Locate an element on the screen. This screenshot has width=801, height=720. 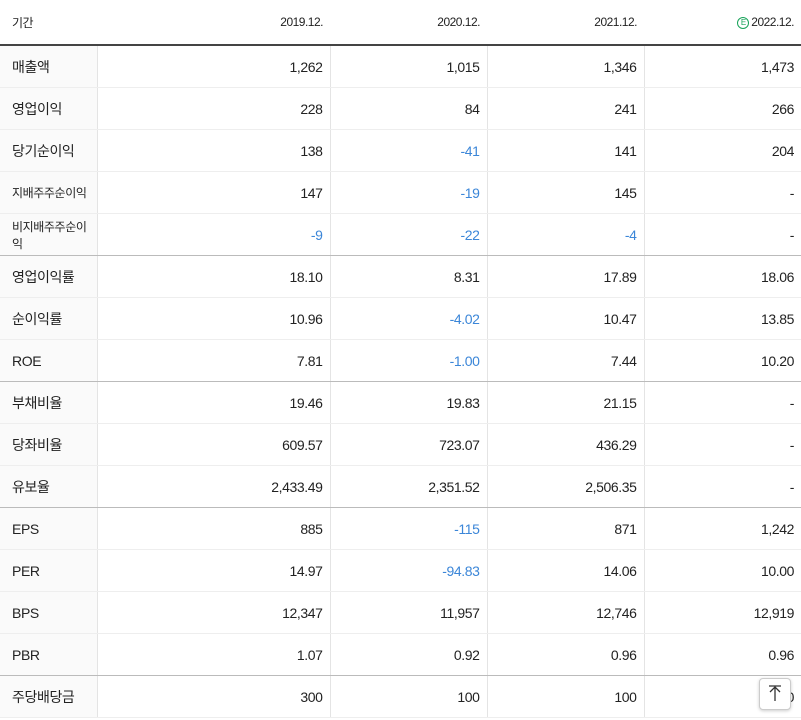
table-row: PBR 1.07 0.92 0.96 0.96 is located at coordinates (400, 654).